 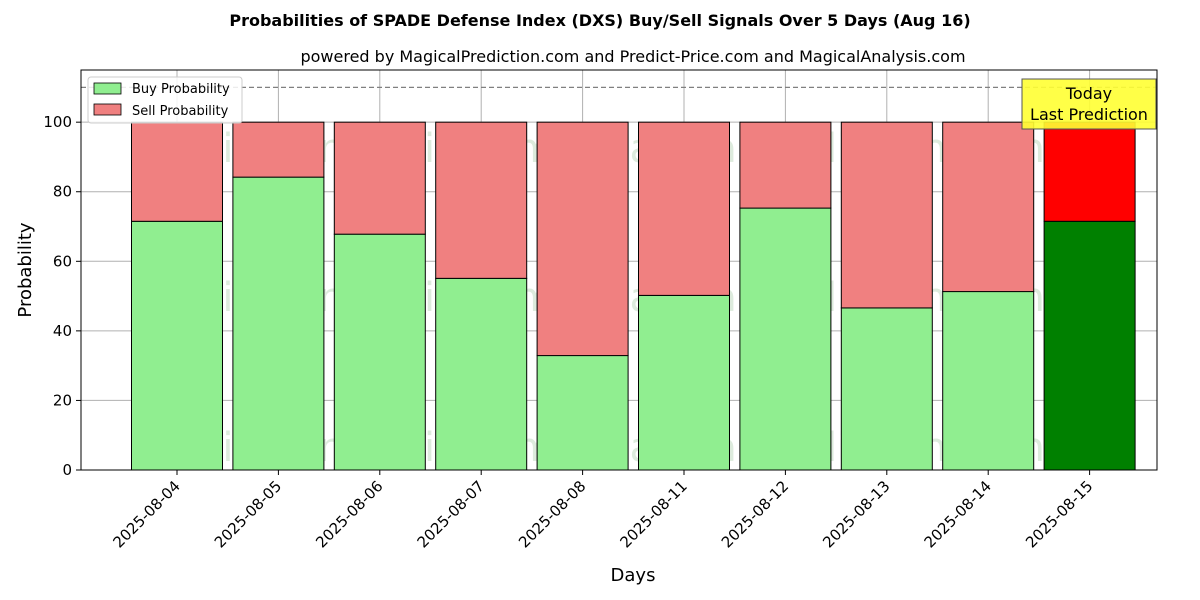 What do you see at coordinates (653, 514) in the screenshot?
I see `x-tick-label: 2025-08-11` at bounding box center [653, 514].